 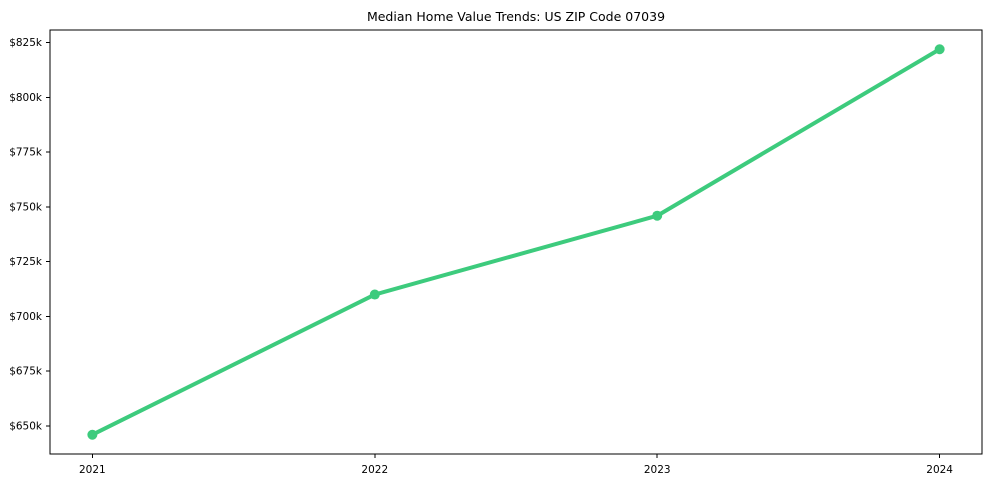 What do you see at coordinates (92, 434) in the screenshot?
I see `data-point-2021` at bounding box center [92, 434].